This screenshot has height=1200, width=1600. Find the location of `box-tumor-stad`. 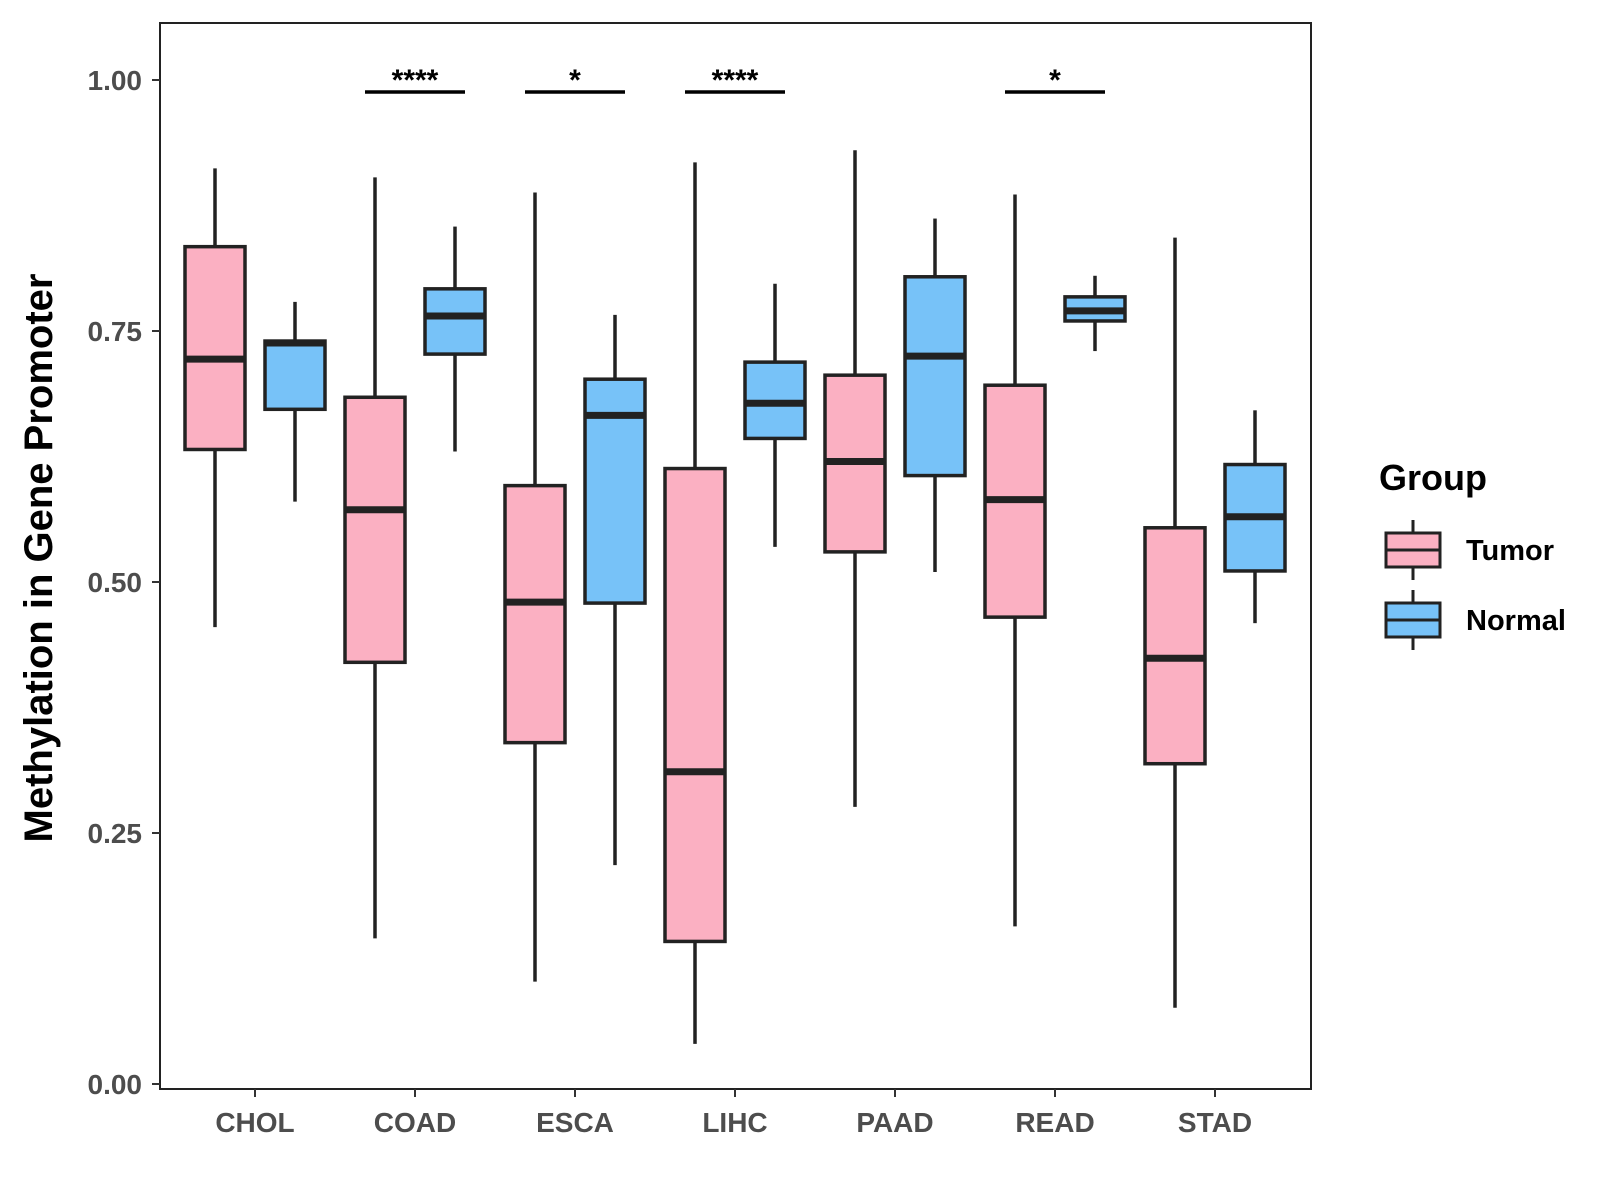

box-tumor-stad is located at coordinates (1175, 646).